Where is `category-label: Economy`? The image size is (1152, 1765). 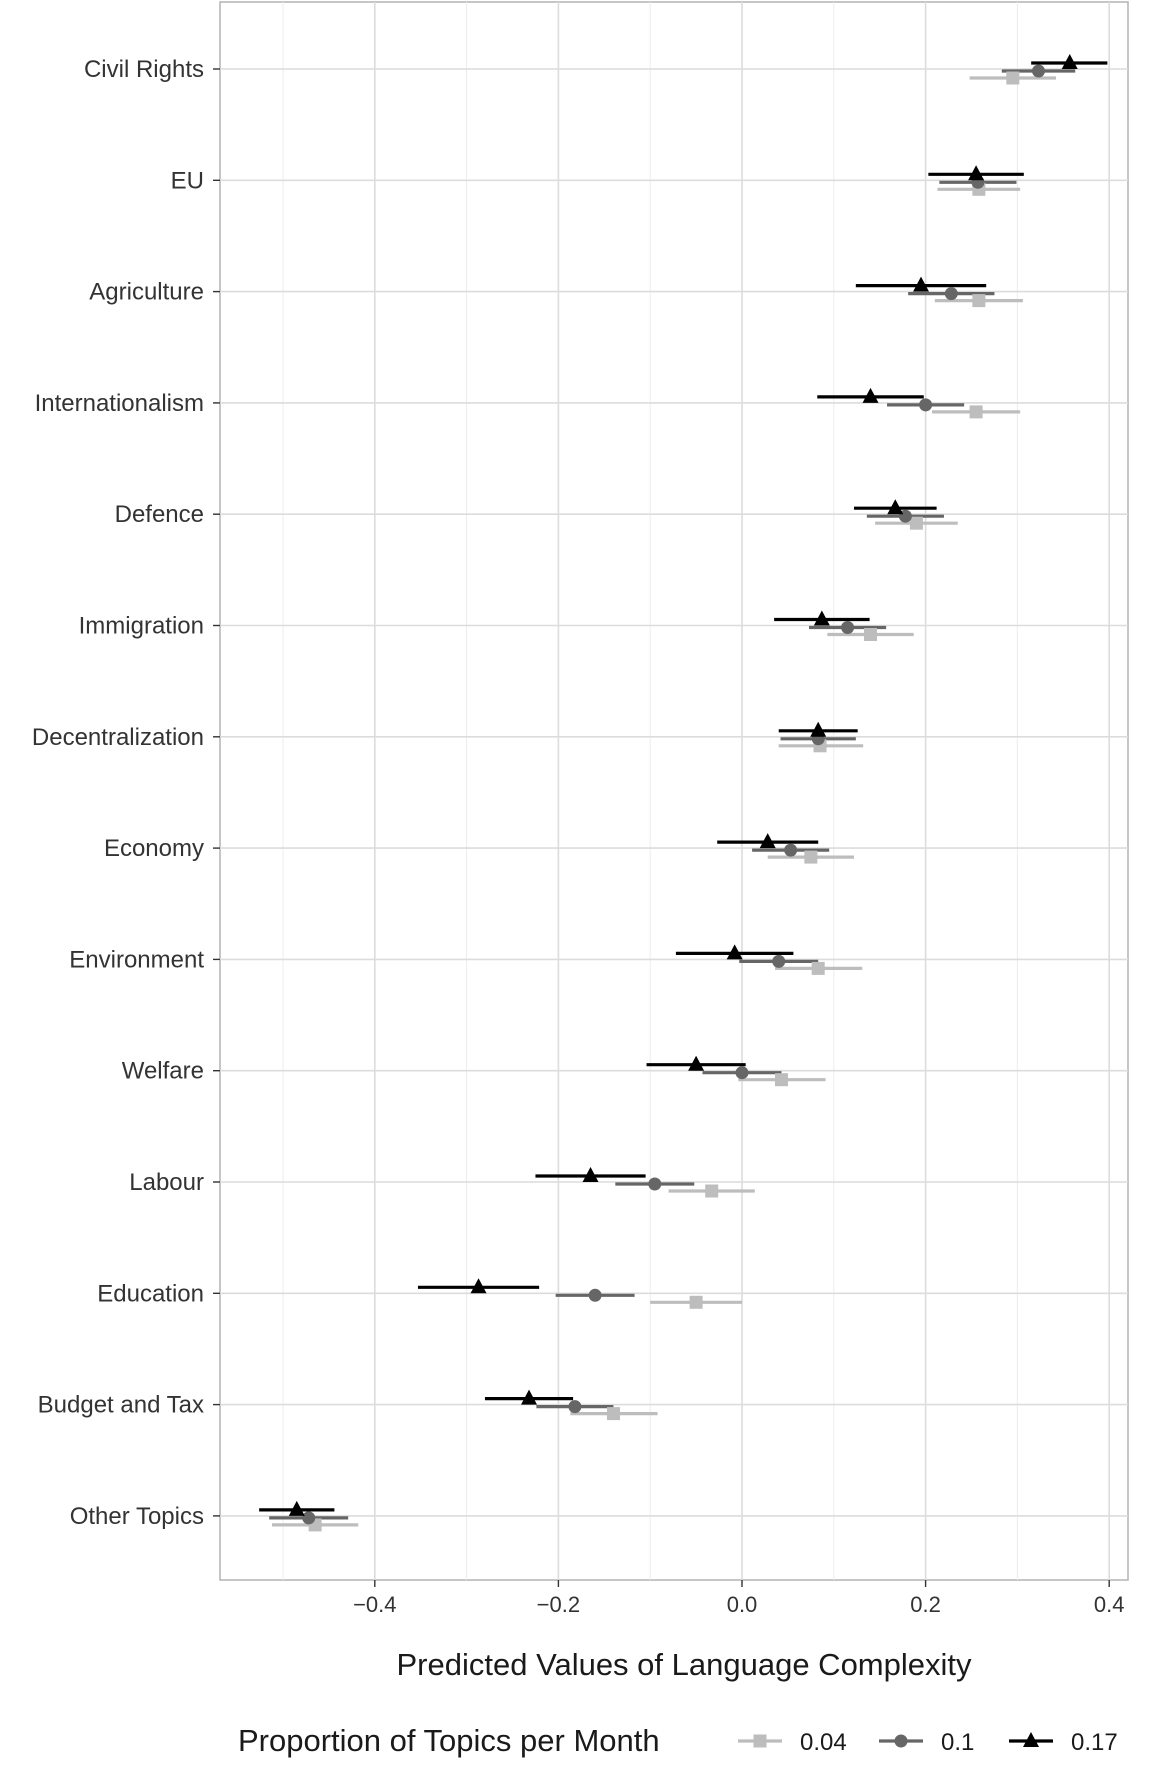
category-label: Economy is located at coordinates (154, 848).